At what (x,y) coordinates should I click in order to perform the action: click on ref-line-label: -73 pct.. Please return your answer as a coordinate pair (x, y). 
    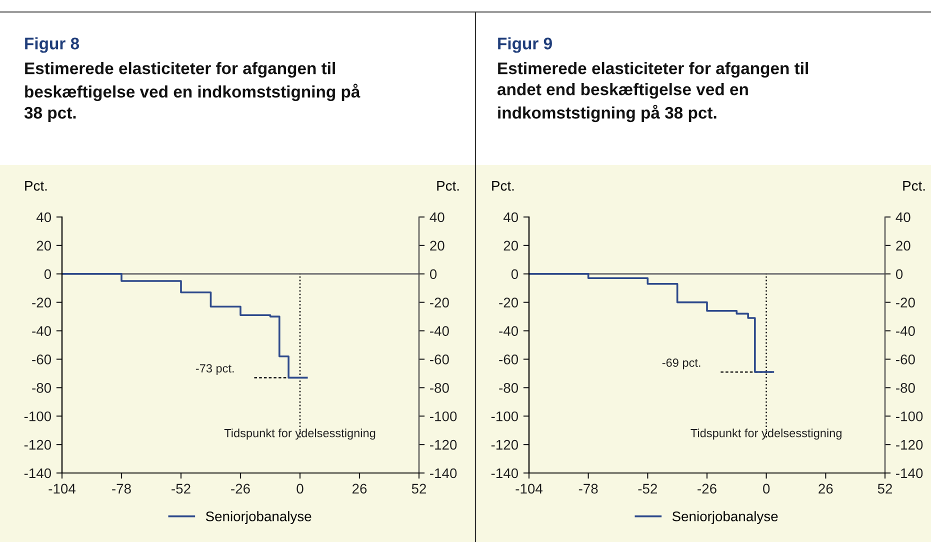
    Looking at the image, I should click on (215, 369).